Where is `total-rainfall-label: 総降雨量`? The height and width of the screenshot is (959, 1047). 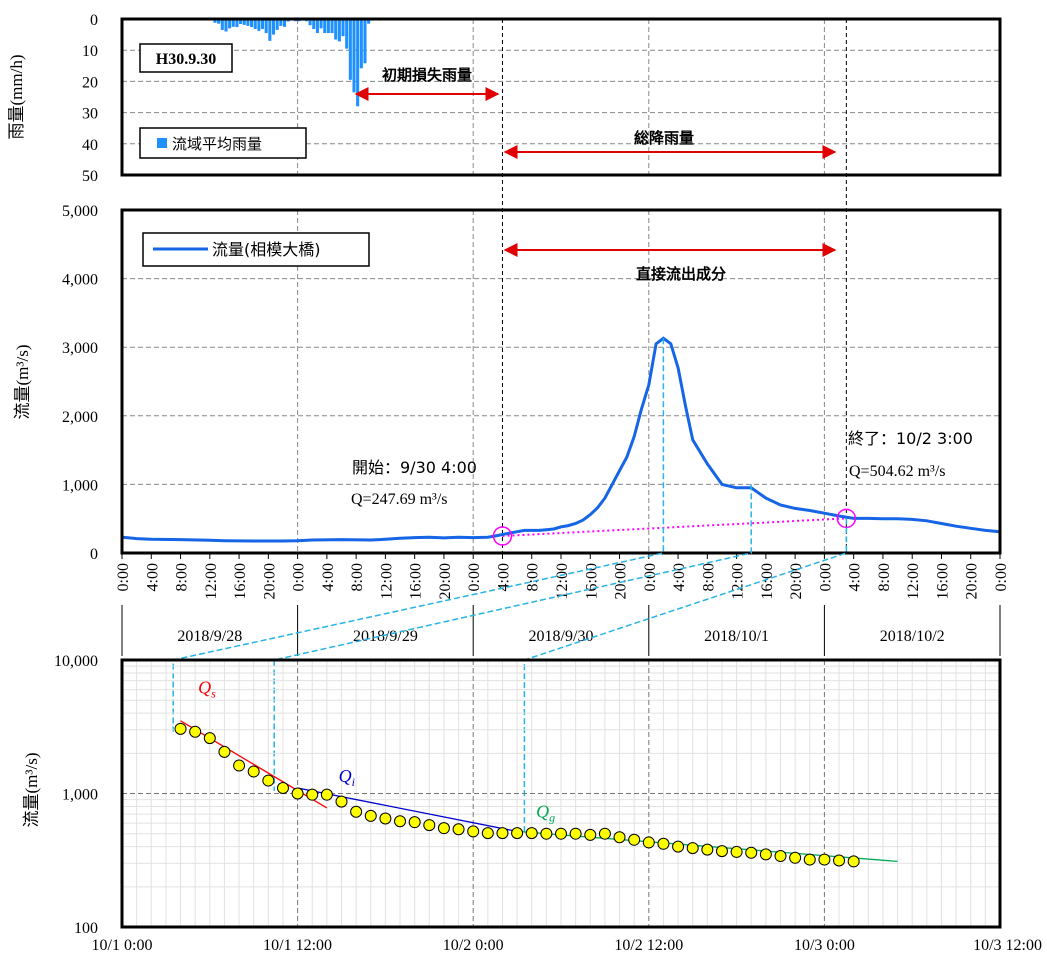
total-rainfall-label: 総降雨量 is located at coordinates (664, 138).